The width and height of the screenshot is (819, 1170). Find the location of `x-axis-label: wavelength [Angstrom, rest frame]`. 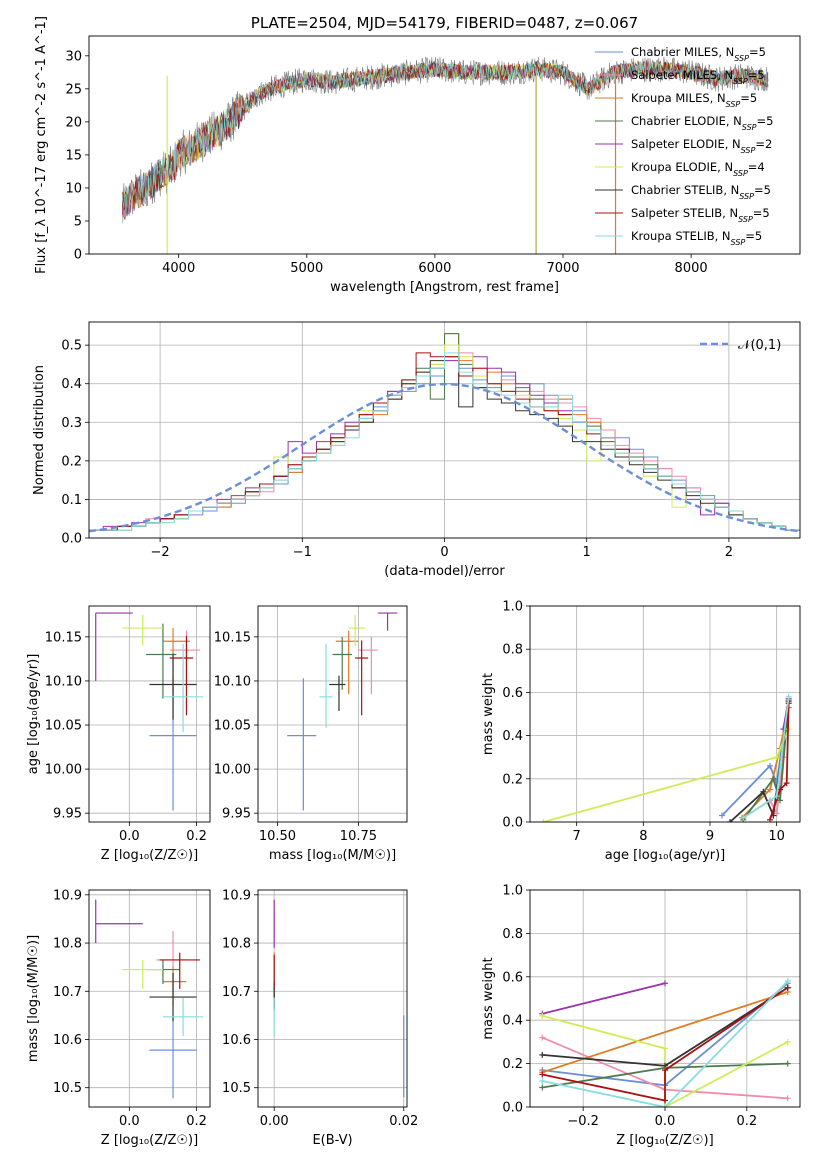

x-axis-label: wavelength [Angstrom, rest frame] is located at coordinates (444, 287).